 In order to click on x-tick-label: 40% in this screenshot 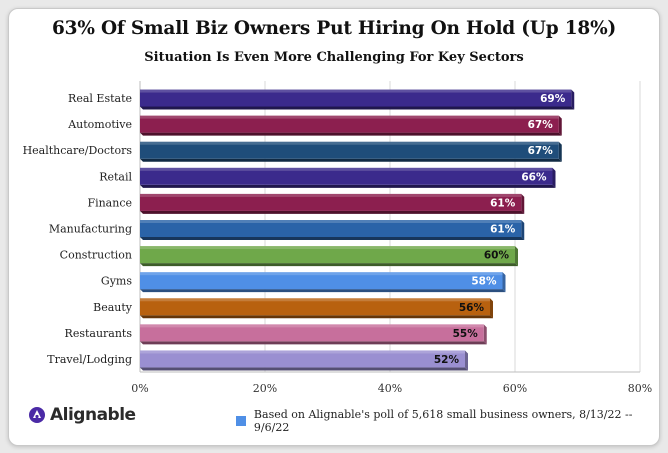, I will do `click(390, 388)`.